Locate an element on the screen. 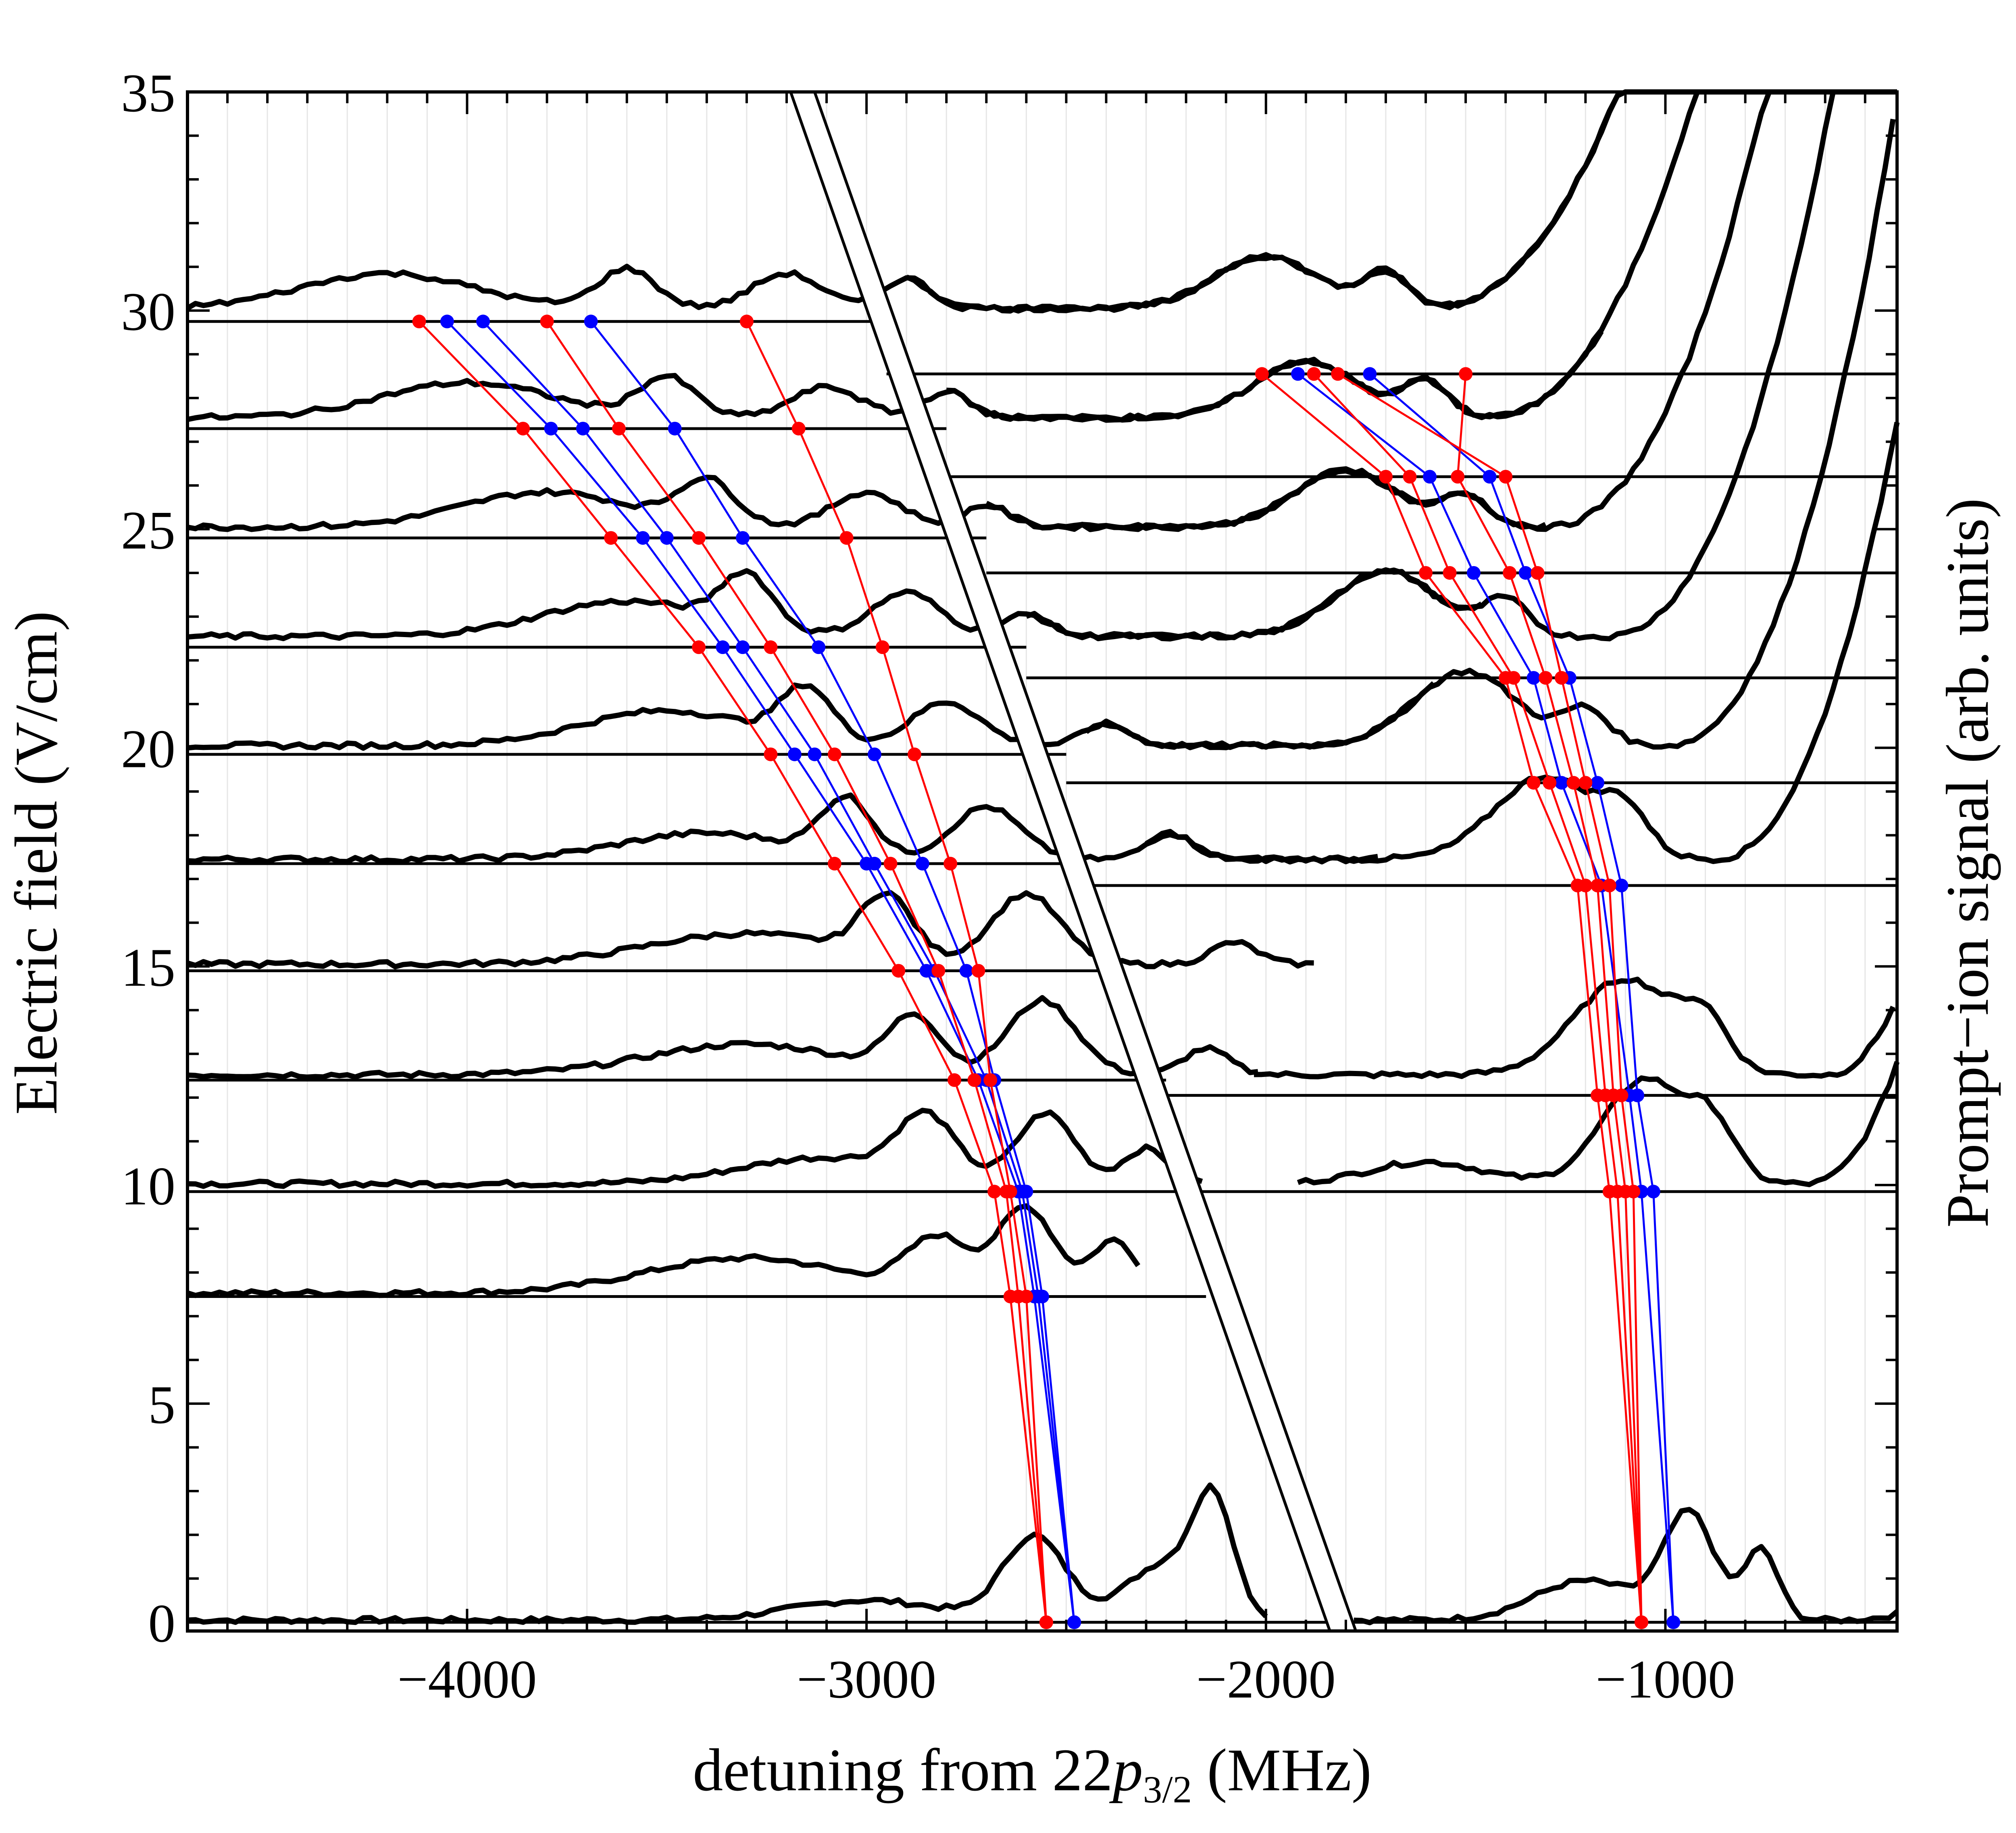 The width and height of the screenshot is (2016, 1833). y-tick-label: 30 is located at coordinates (148, 312).